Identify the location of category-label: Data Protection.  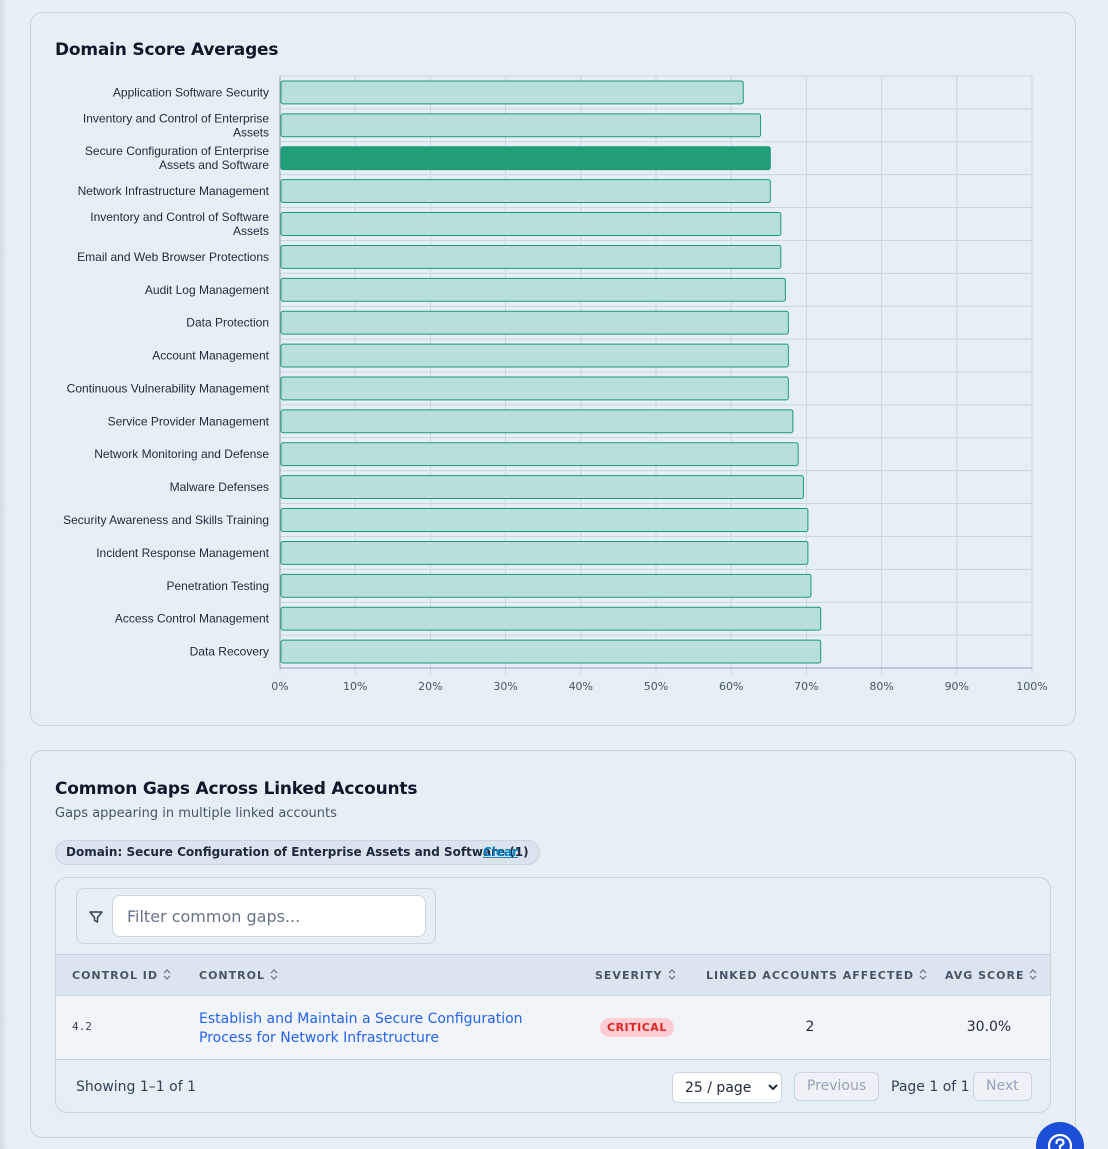
(227, 323).